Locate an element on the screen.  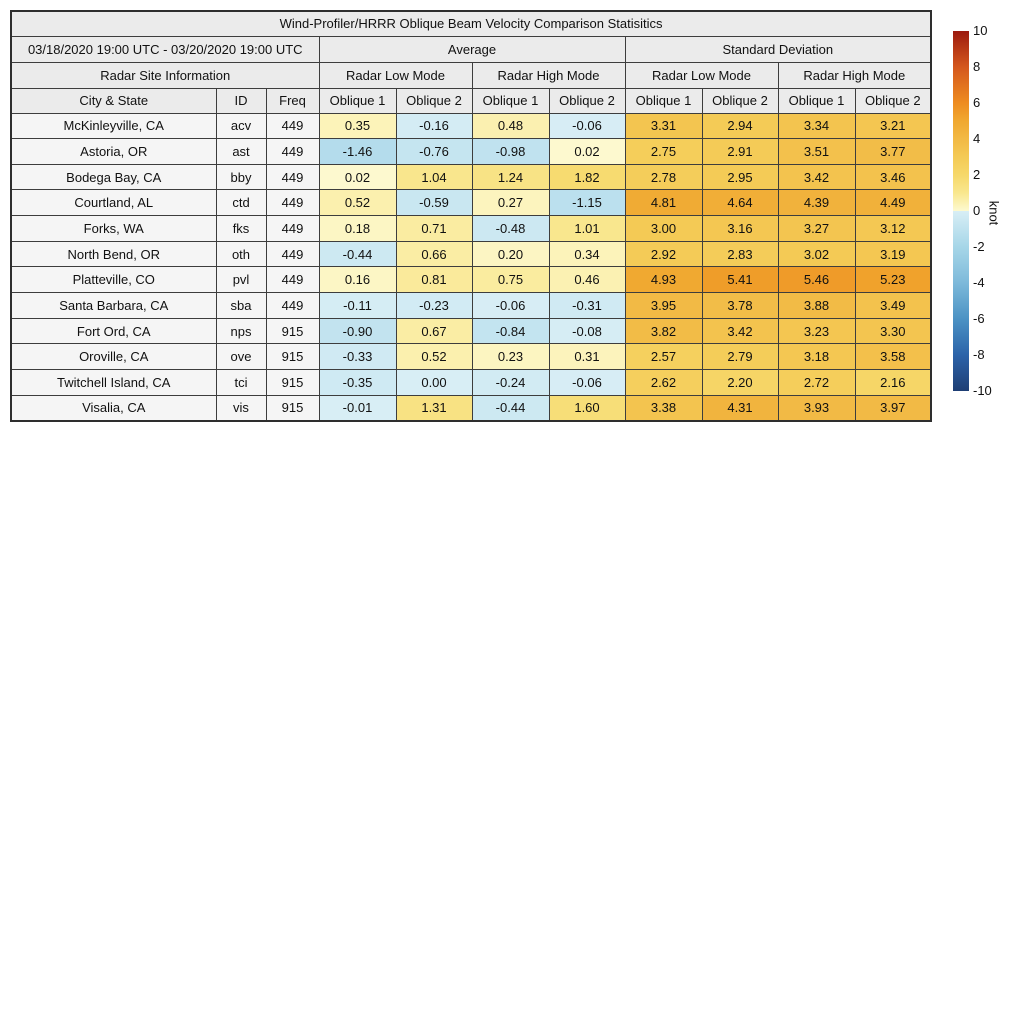
value-cell: 4.39 is located at coordinates (816, 203).